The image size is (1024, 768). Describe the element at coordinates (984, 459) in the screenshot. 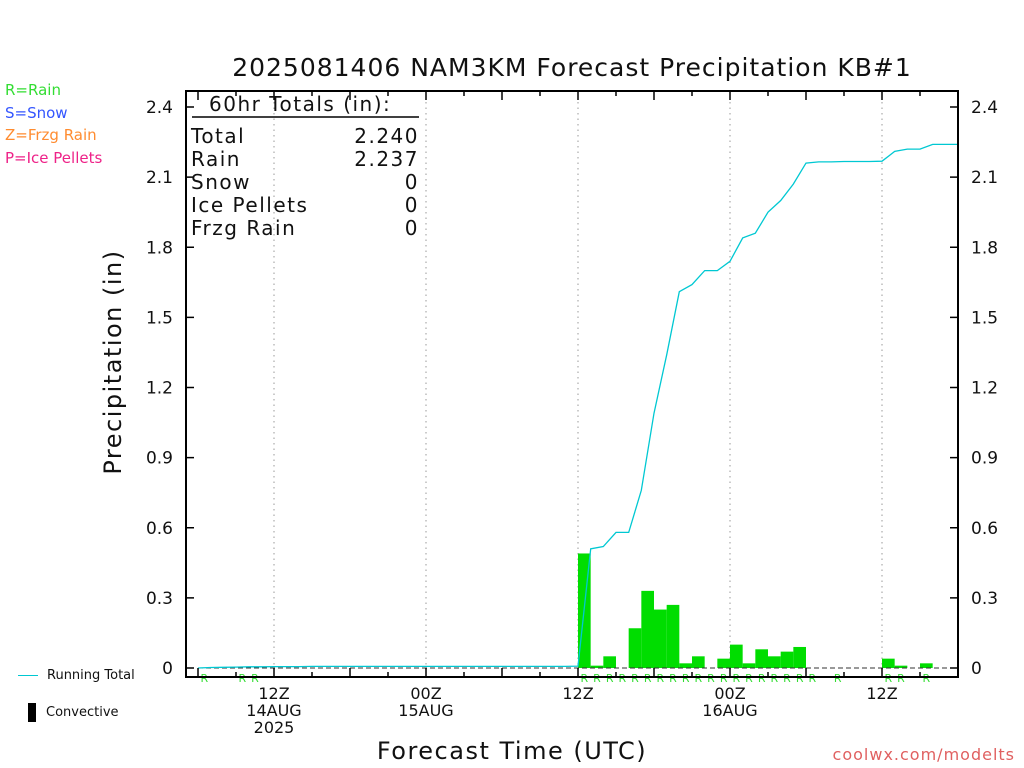

I see `y-tick-label-right: 0.9` at that location.